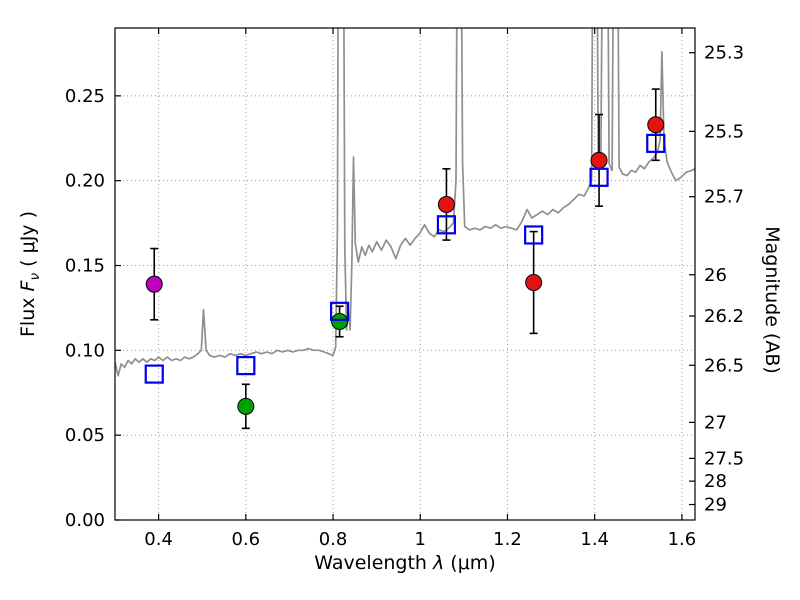  Describe the element at coordinates (507, 539) in the screenshot. I see `x-tick-label: 1.2` at that location.